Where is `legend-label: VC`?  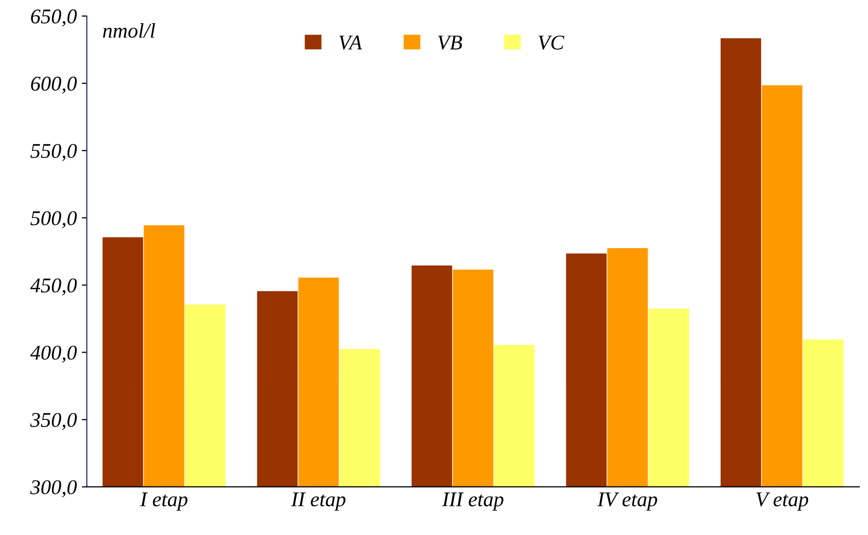 legend-label: VC is located at coordinates (551, 43).